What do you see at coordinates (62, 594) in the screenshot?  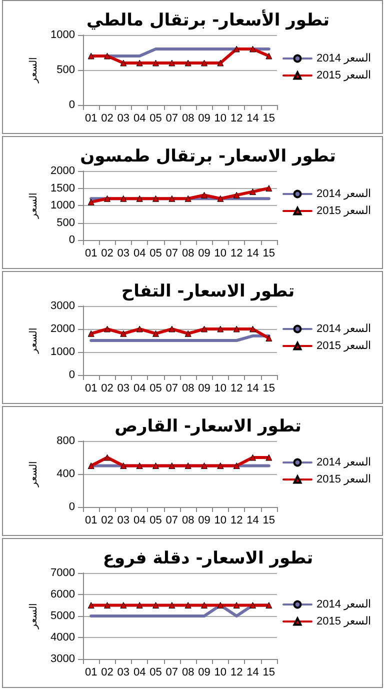 I see `y-tick-label: 6000` at bounding box center [62, 594].